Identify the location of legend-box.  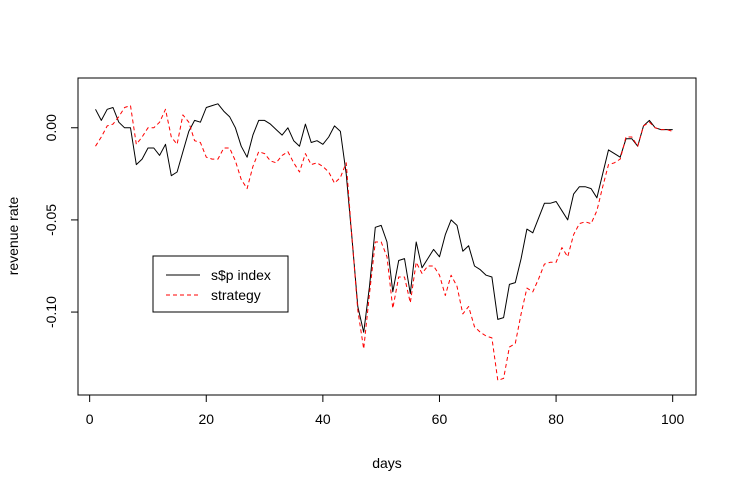
(220, 284).